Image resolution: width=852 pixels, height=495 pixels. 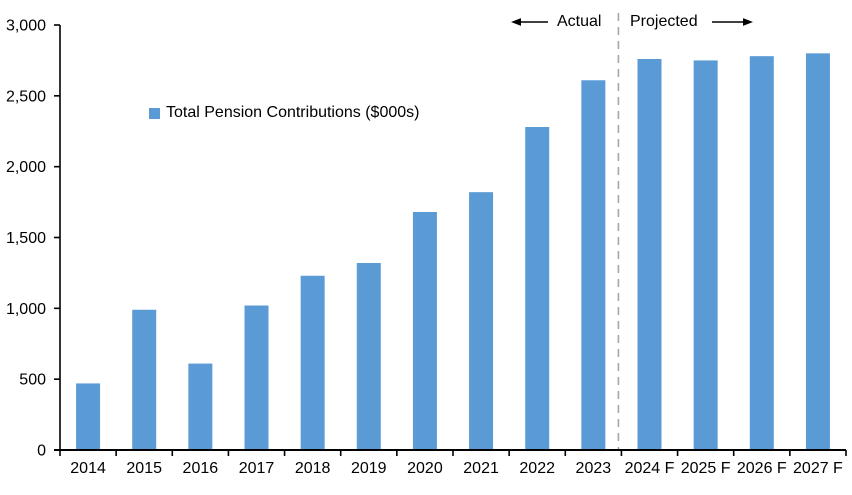 What do you see at coordinates (817, 251) in the screenshot?
I see `bar-2027F` at bounding box center [817, 251].